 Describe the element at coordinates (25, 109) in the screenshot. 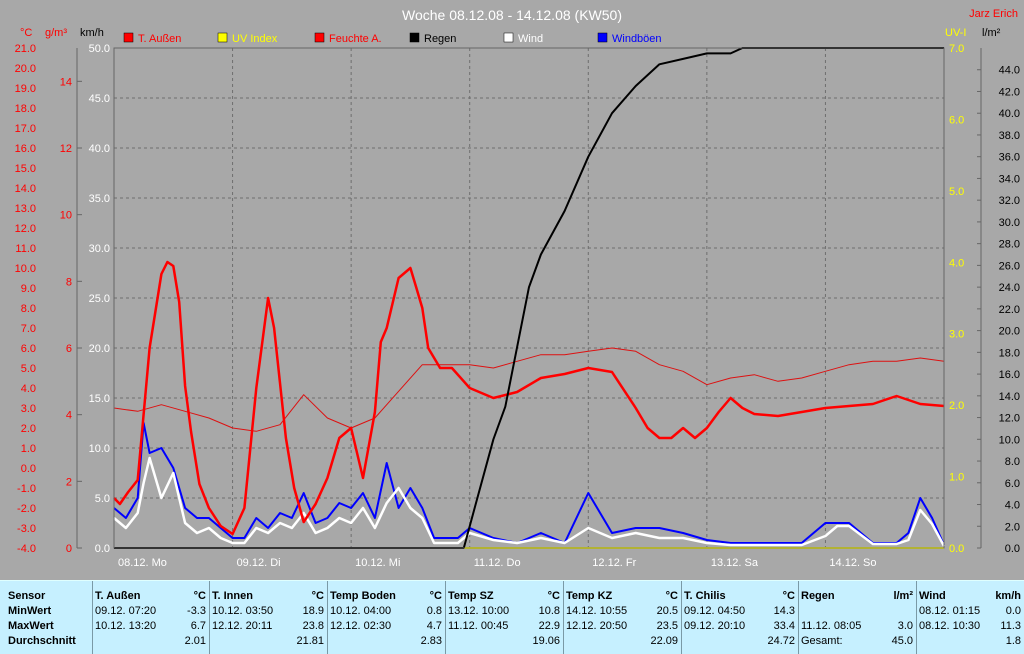

I see `temp-tick-label: 18.0` at that location.